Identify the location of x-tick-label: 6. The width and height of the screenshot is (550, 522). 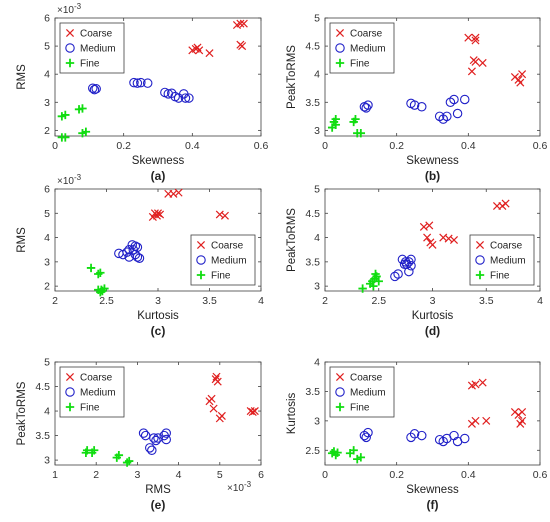
(261, 475).